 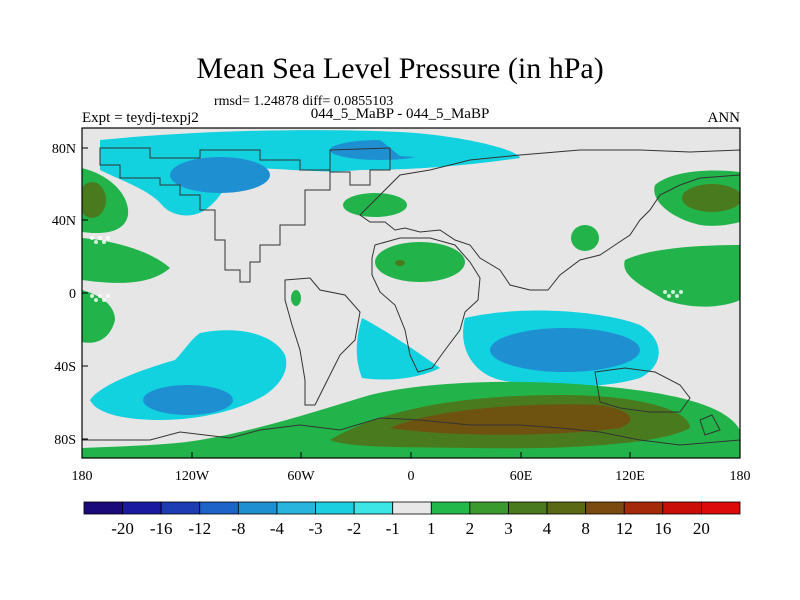 I want to click on north-pacific-low-core, so click(x=220, y=175).